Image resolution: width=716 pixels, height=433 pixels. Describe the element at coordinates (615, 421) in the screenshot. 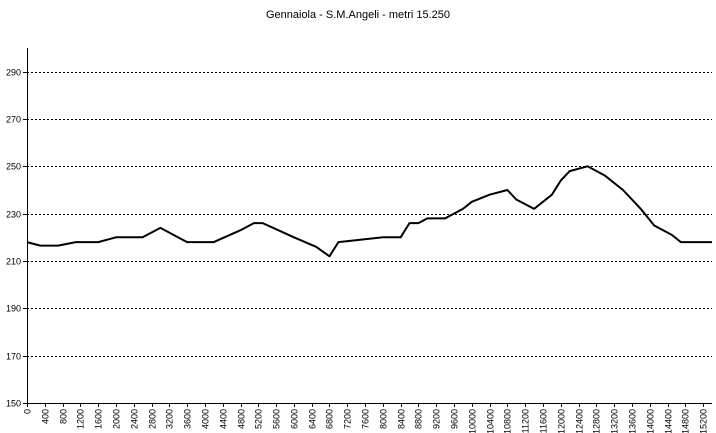

I see `x-tick-label-13200: 13200` at that location.